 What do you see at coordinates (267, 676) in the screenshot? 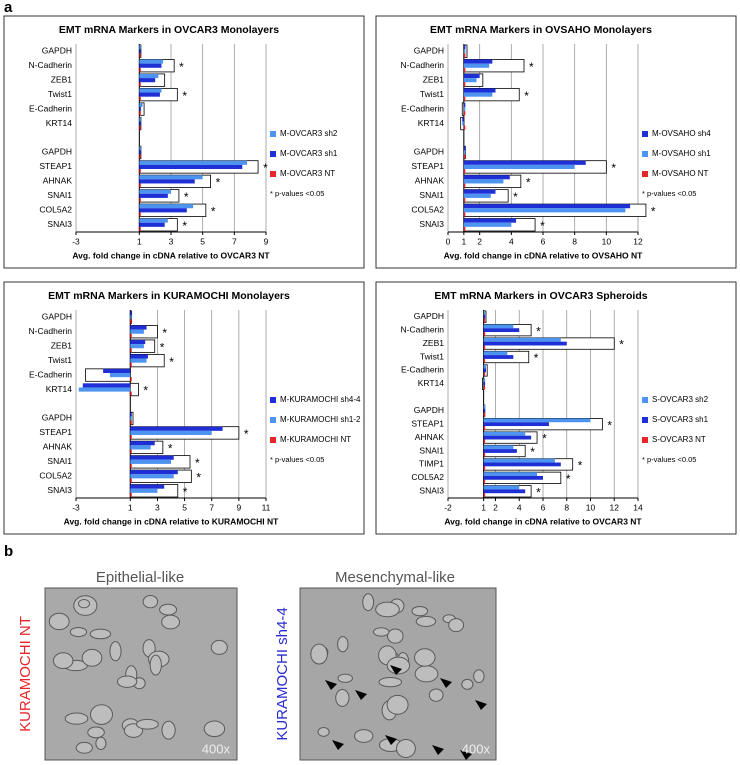
I see `cells` at bounding box center [267, 676].